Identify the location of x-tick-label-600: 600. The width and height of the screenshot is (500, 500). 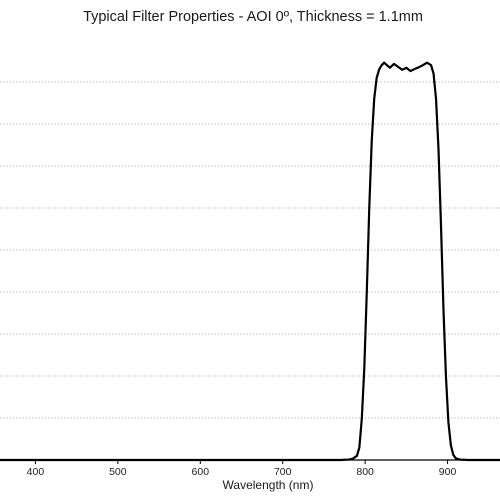
(201, 472).